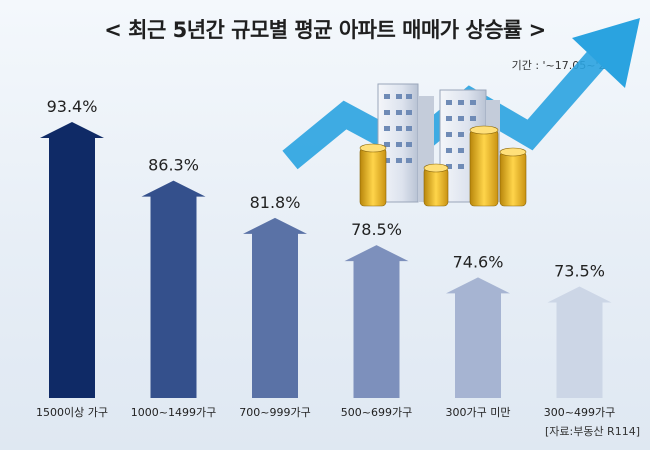 The width and height of the screenshot is (650, 450). Describe the element at coordinates (478, 412) in the screenshot. I see `category-label-5: 300가구 미만` at that location.